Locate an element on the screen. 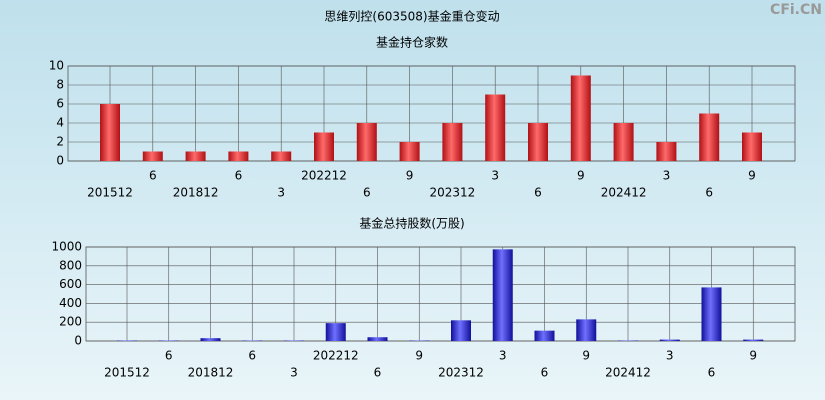 This screenshot has height=400, width=825. watermark: CFi.CN is located at coordinates (796, 10).